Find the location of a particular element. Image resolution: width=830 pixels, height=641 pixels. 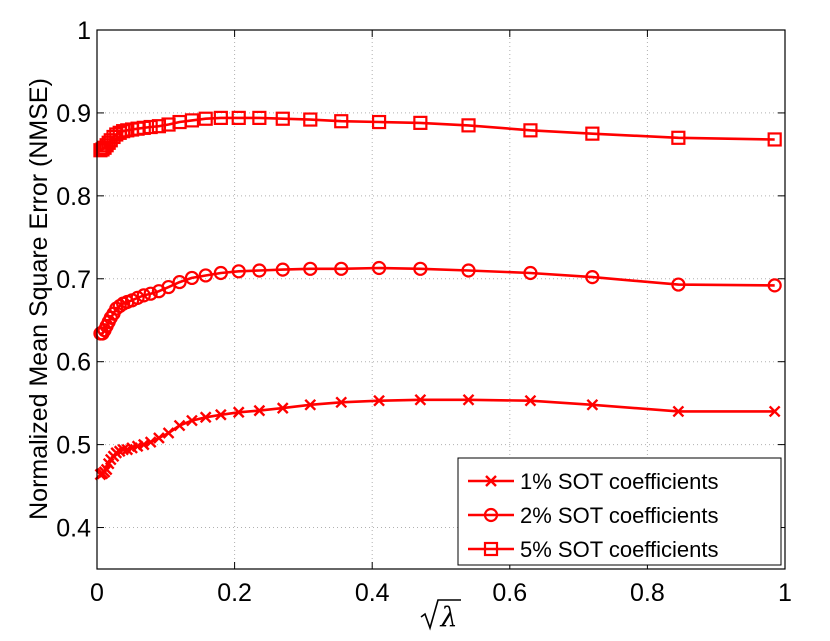

series-x is located at coordinates (437, 437).